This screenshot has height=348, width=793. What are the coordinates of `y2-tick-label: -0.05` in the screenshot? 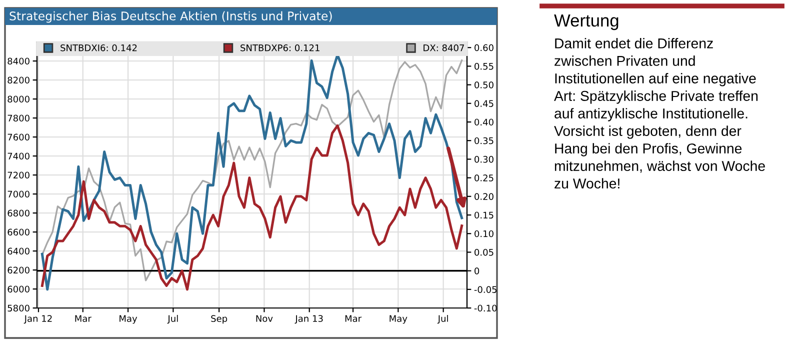 It's located at (485, 289).